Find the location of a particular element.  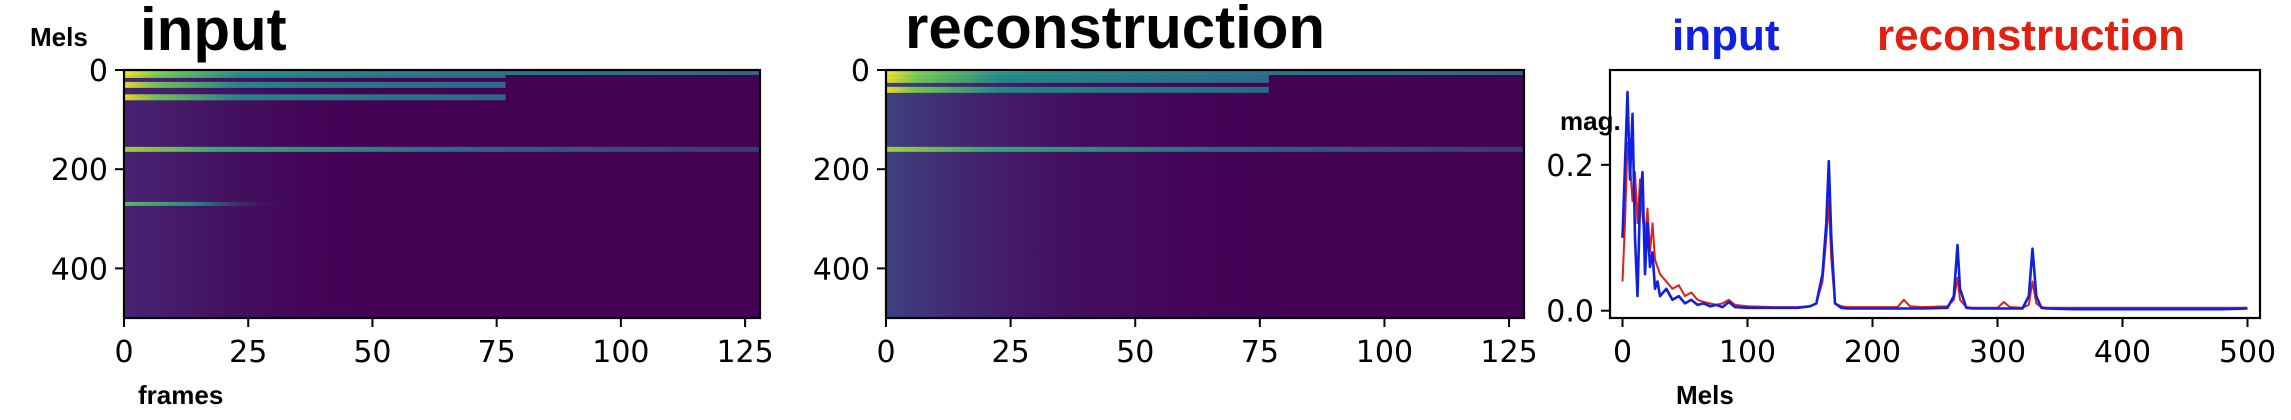

heatmap1-title: input is located at coordinates (213, 31).